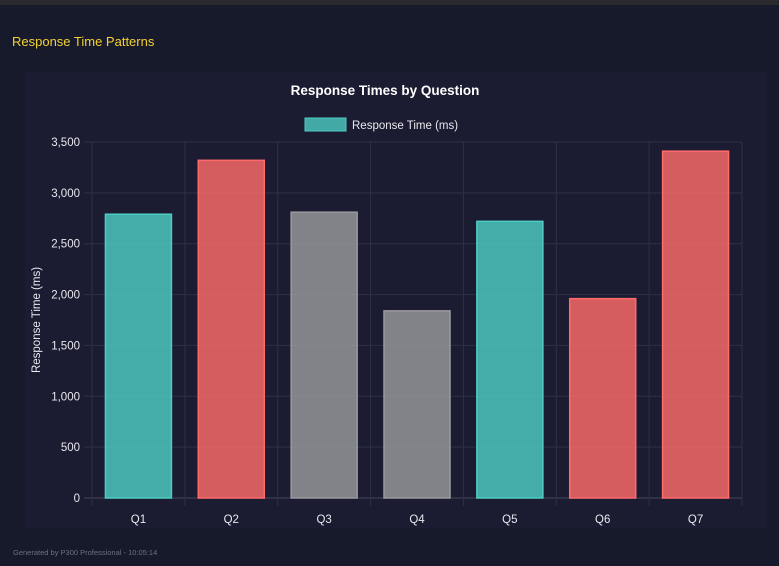 The image size is (779, 566). What do you see at coordinates (509, 520) in the screenshot?
I see `x-tick-label: Q5` at bounding box center [509, 520].